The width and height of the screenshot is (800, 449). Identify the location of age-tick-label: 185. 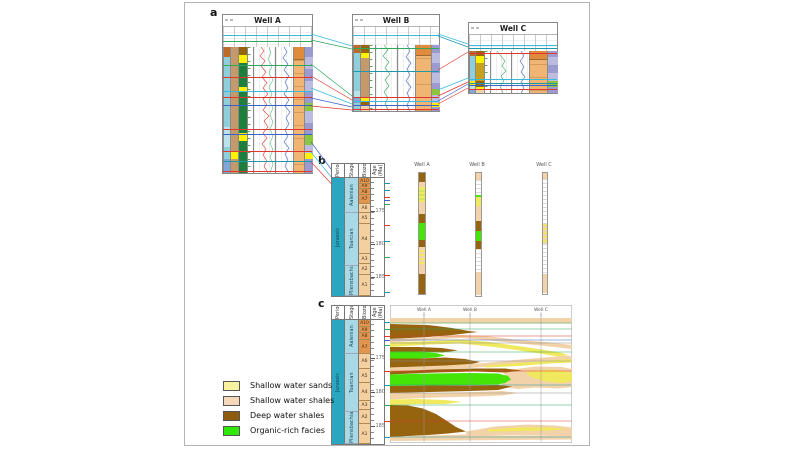
(380, 277).